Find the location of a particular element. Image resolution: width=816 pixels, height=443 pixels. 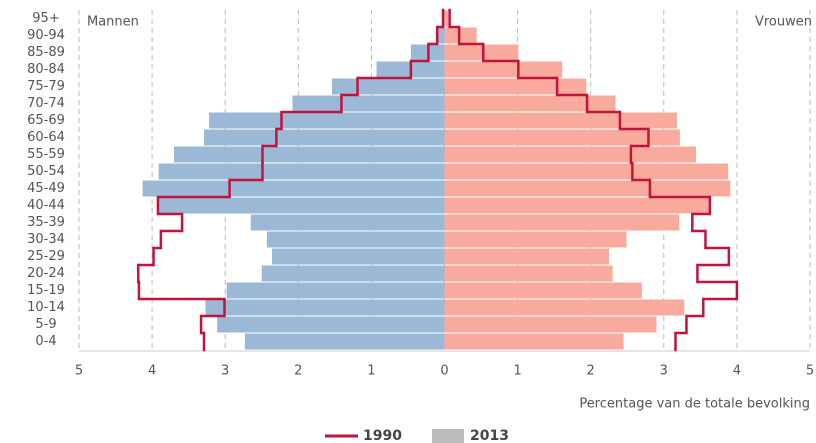

y-tick-label: 40-44 is located at coordinates (46, 205).